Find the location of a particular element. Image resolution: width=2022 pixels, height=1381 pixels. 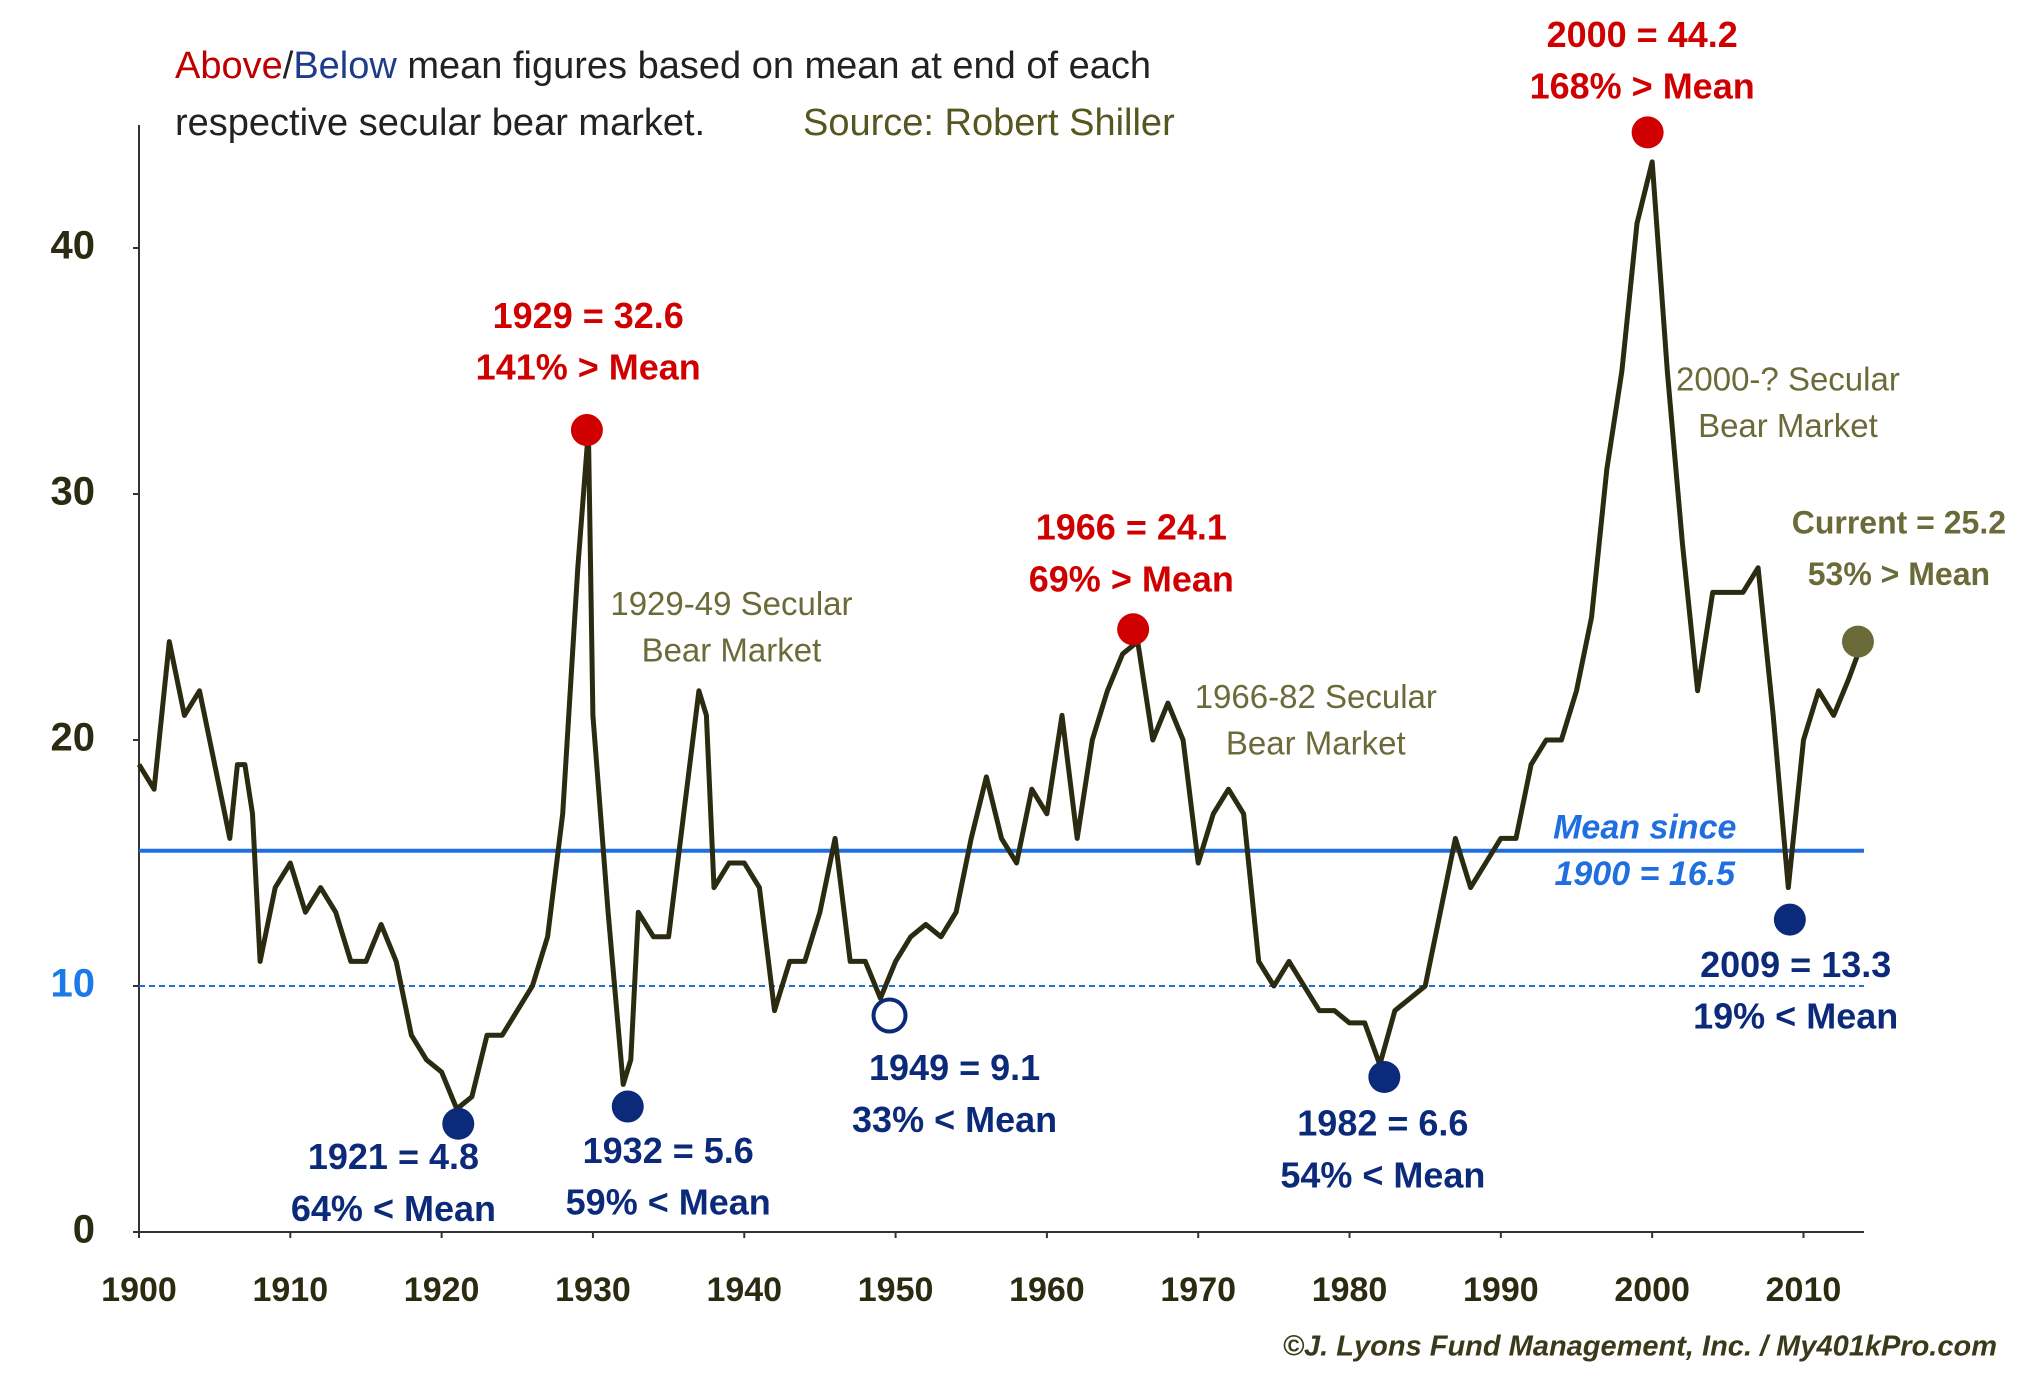

marker-label: 168% > Mean is located at coordinates (1642, 86).